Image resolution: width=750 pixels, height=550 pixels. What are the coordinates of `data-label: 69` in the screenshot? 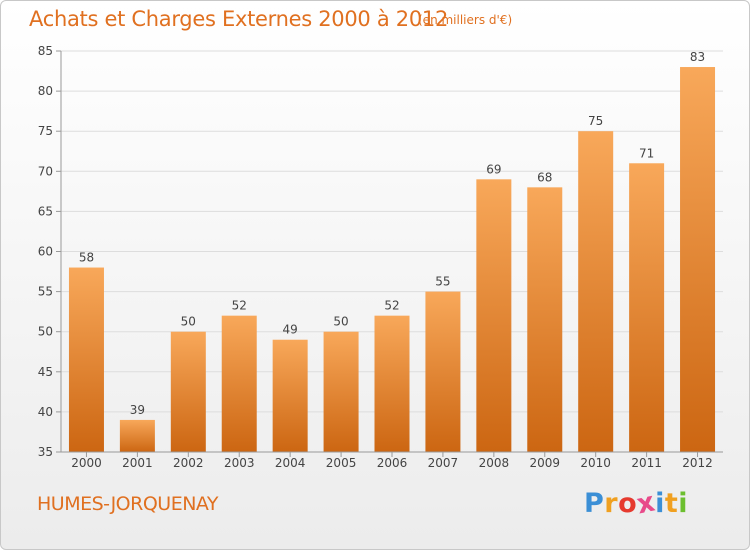 It's located at (493, 169).